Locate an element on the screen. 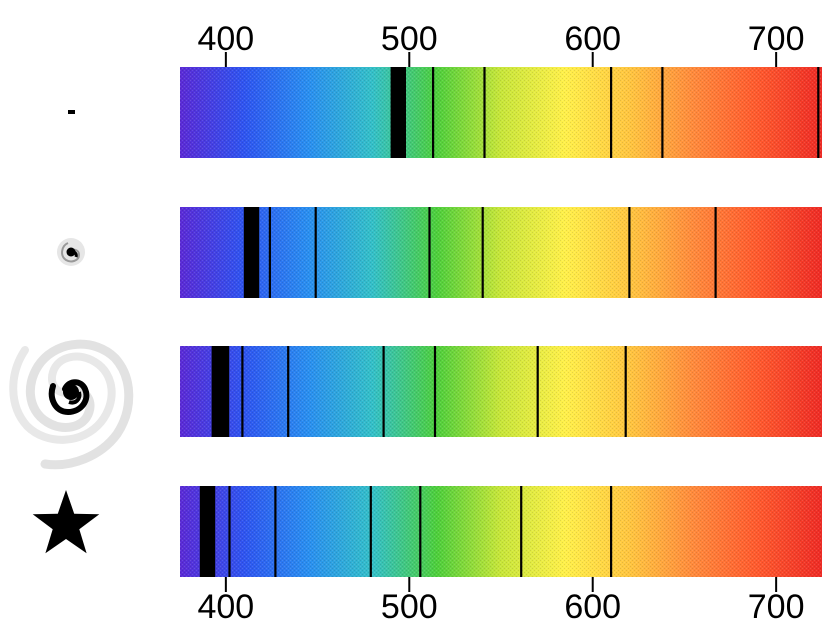  dot-icon is located at coordinates (71, 112).